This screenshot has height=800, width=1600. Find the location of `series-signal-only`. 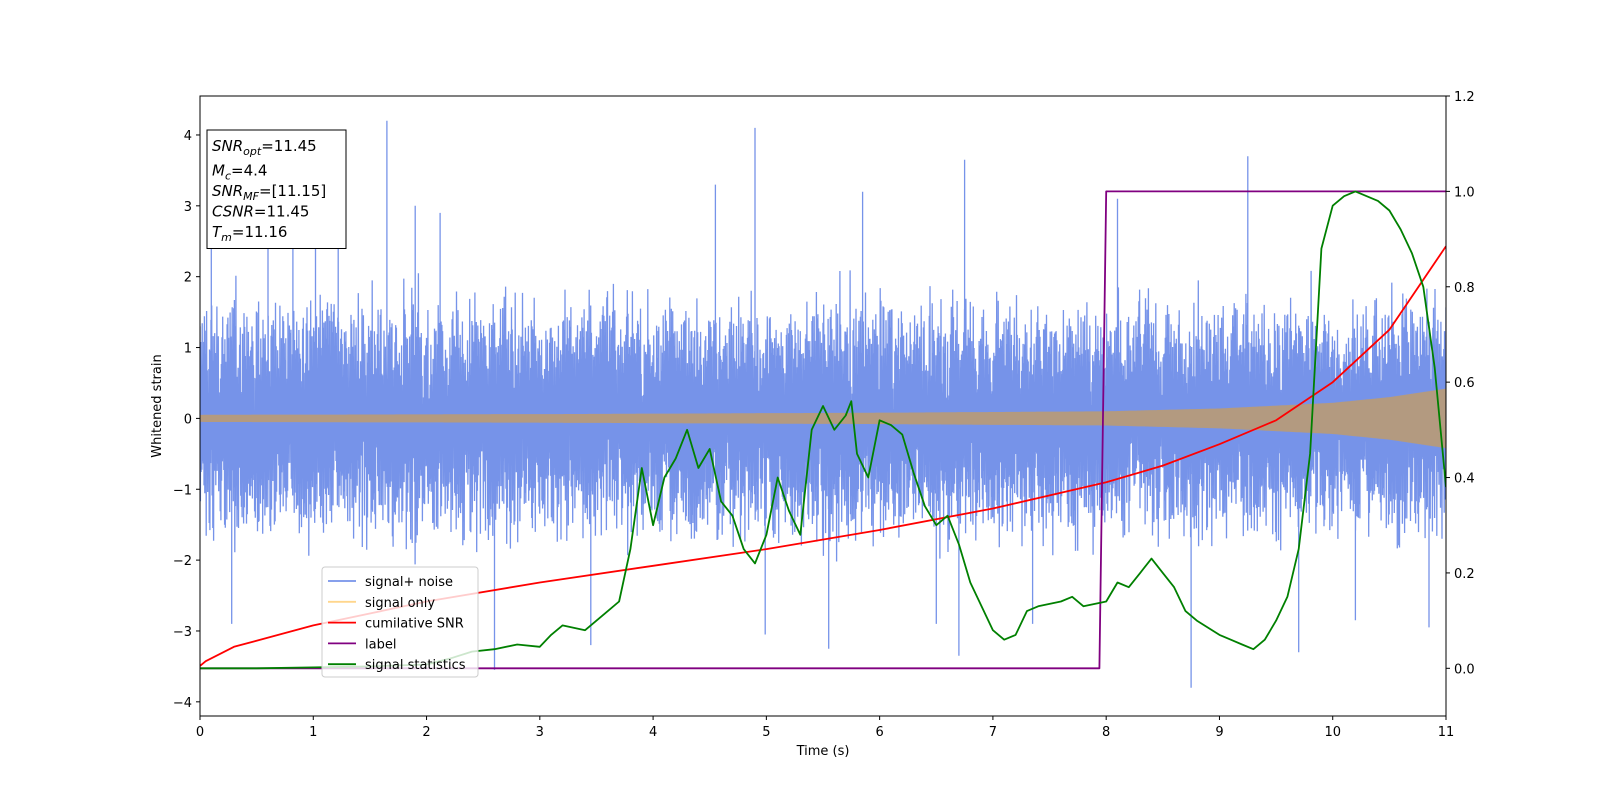

series-signal-only is located at coordinates (823, 418).